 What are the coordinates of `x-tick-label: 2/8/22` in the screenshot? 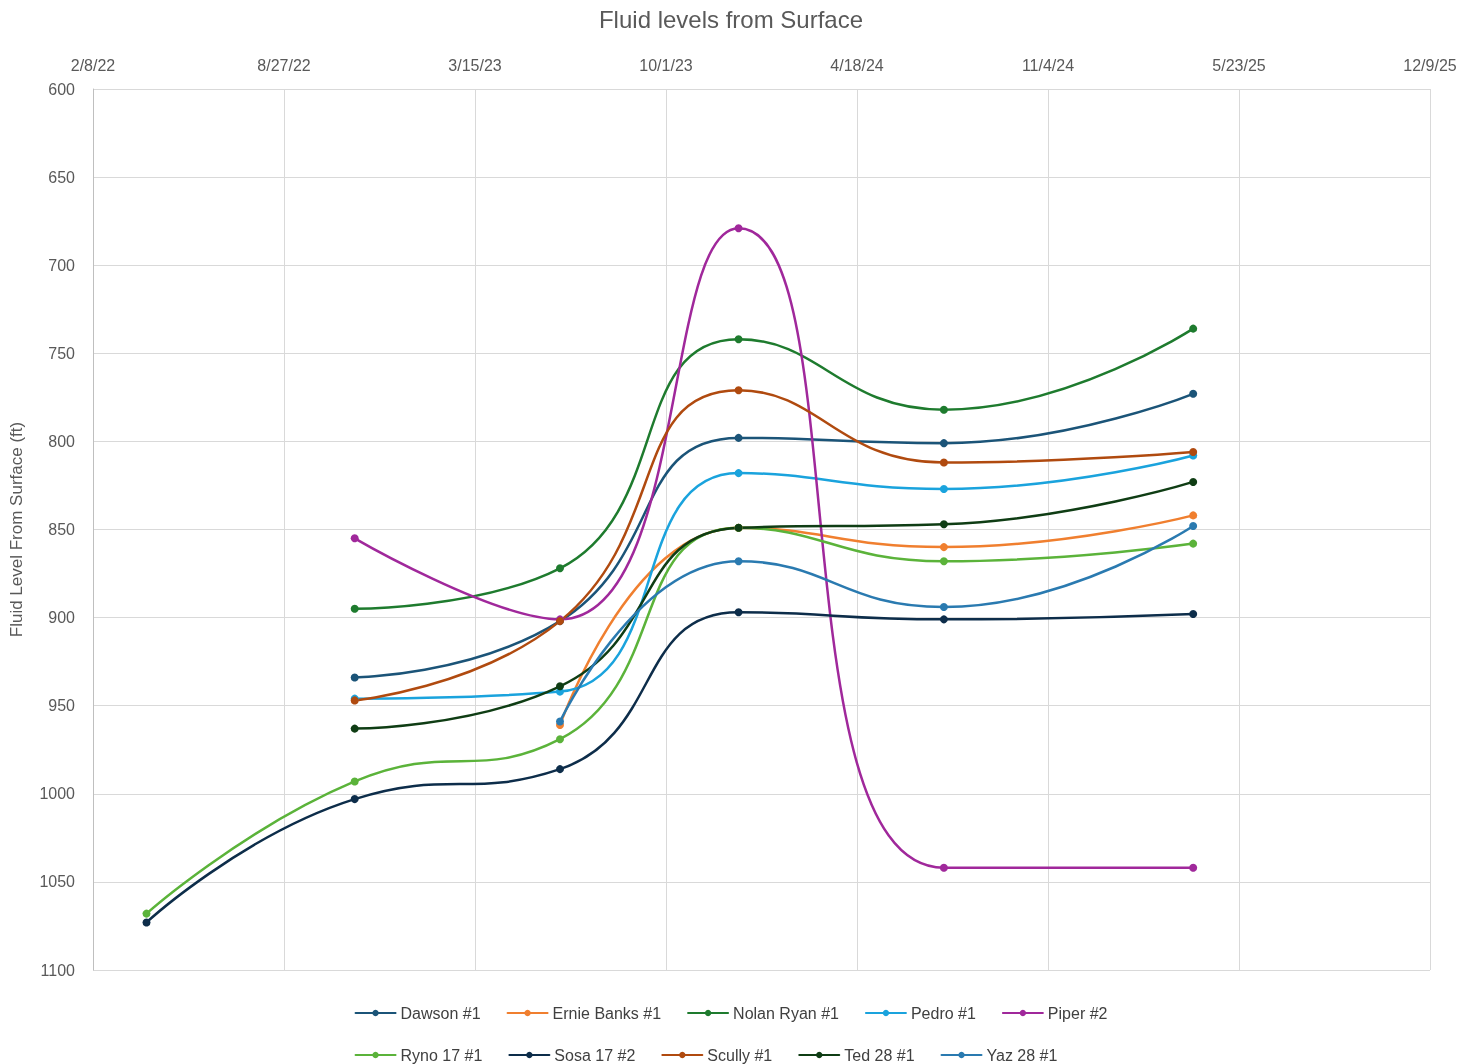 It's located at (93, 65).